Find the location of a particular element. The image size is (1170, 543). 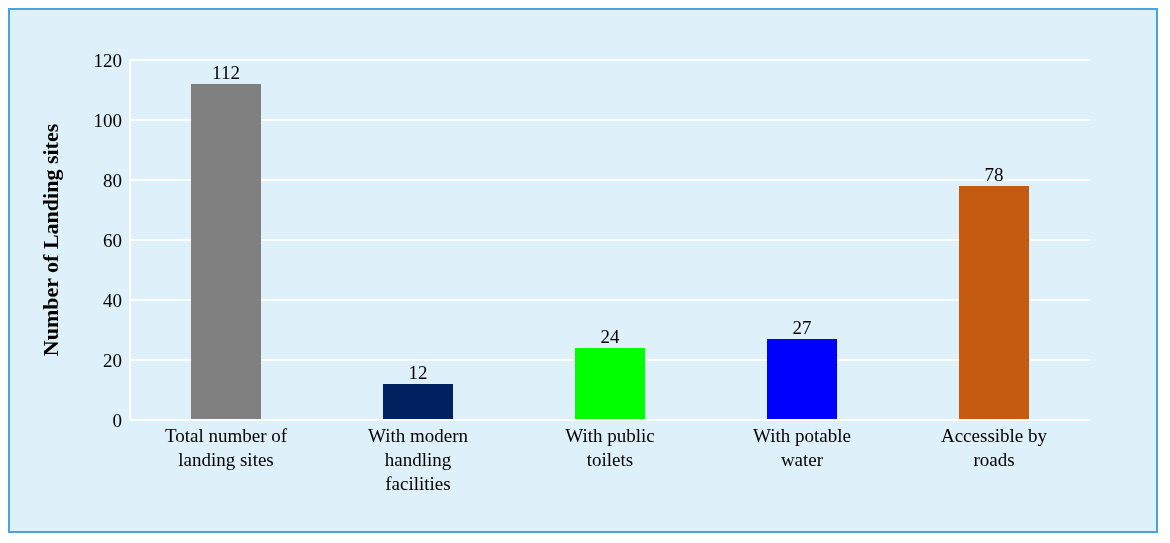

data-label: 112 is located at coordinates (226, 72).